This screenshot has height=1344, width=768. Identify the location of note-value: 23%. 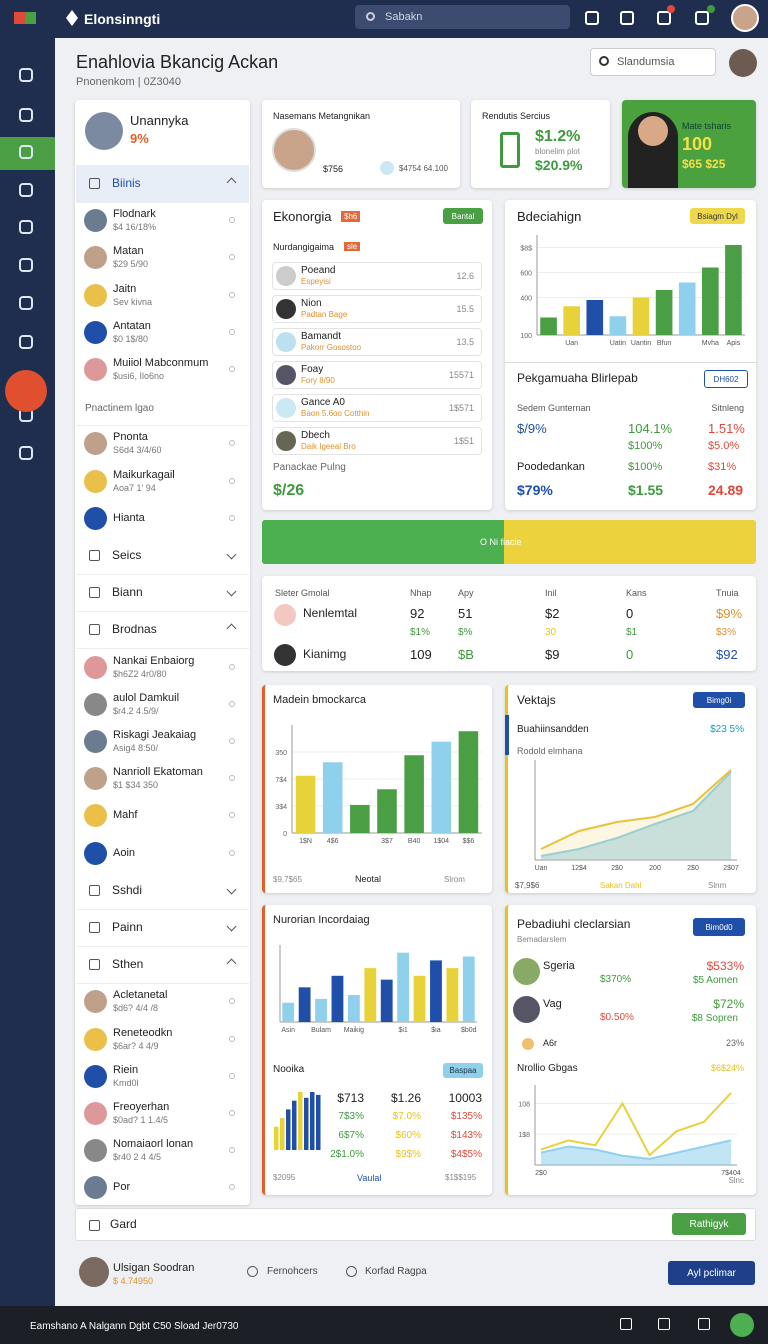
(734, 1043).